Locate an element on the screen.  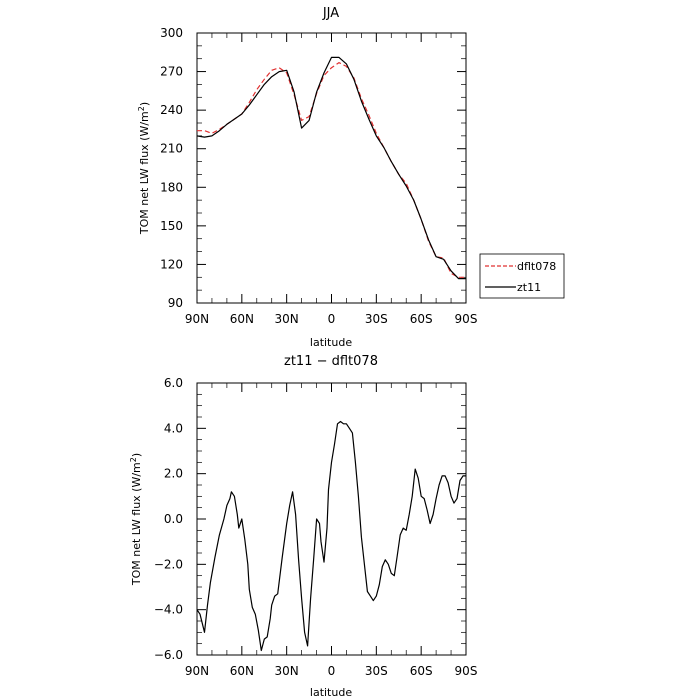
x-axis-label-bottom: latitude is located at coordinates (331, 692).